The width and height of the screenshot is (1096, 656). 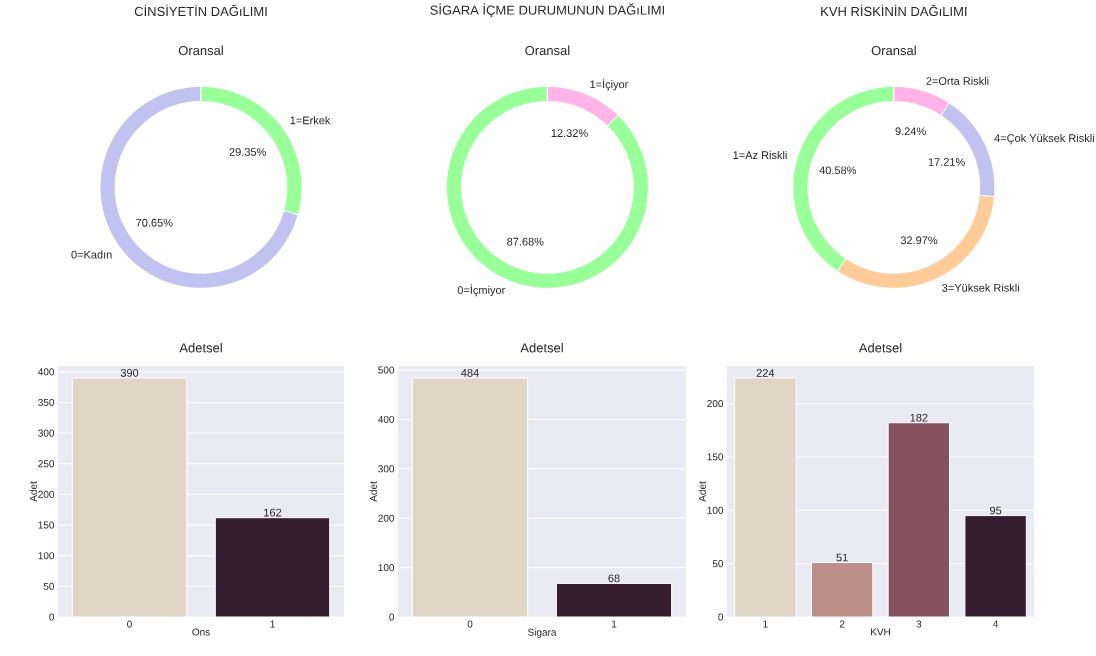 I want to click on data-label: 12.32%, so click(x=569, y=133).